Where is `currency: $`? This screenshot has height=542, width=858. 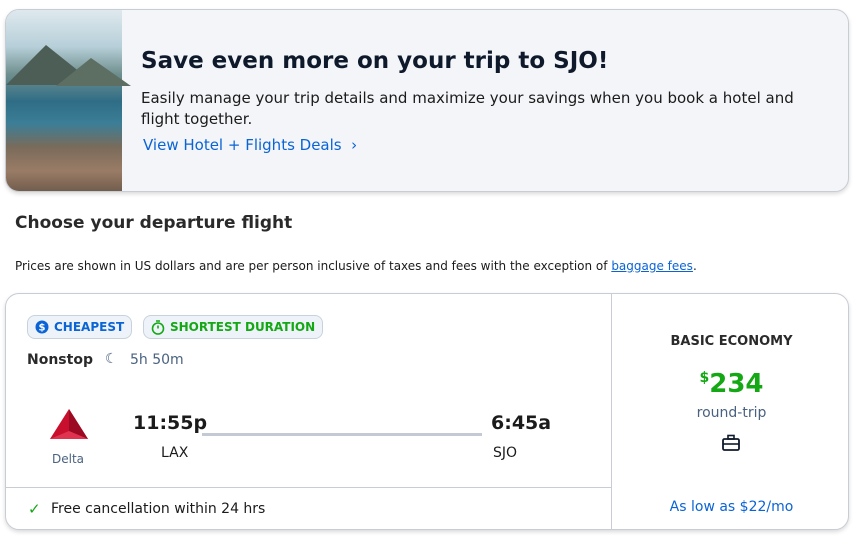
currency: $ is located at coordinates (704, 378).